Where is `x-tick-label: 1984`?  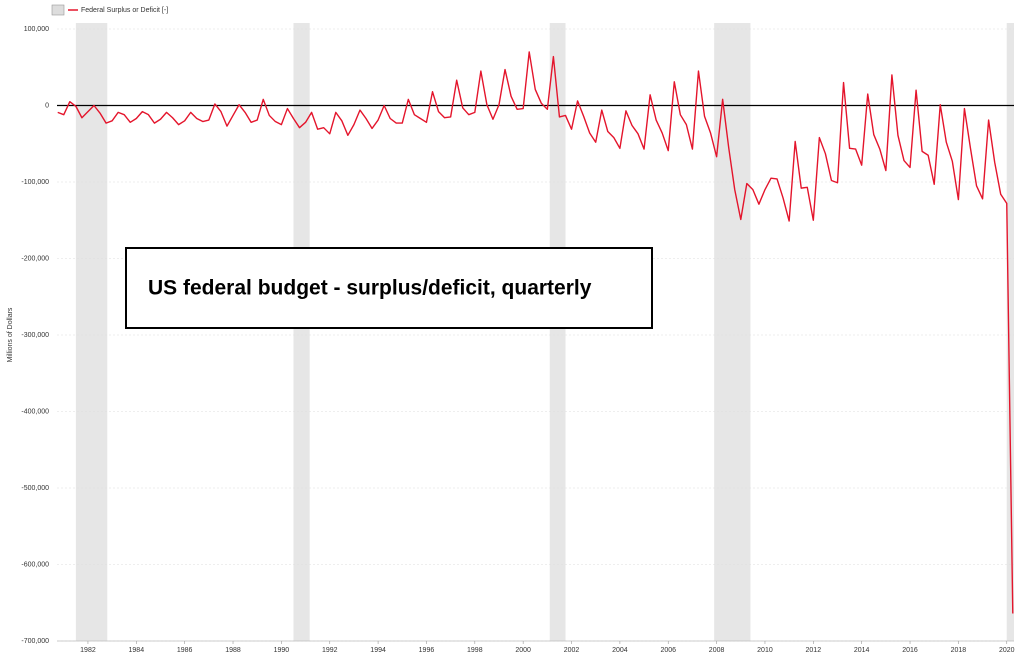
x-tick-label: 1984 is located at coordinates (137, 650).